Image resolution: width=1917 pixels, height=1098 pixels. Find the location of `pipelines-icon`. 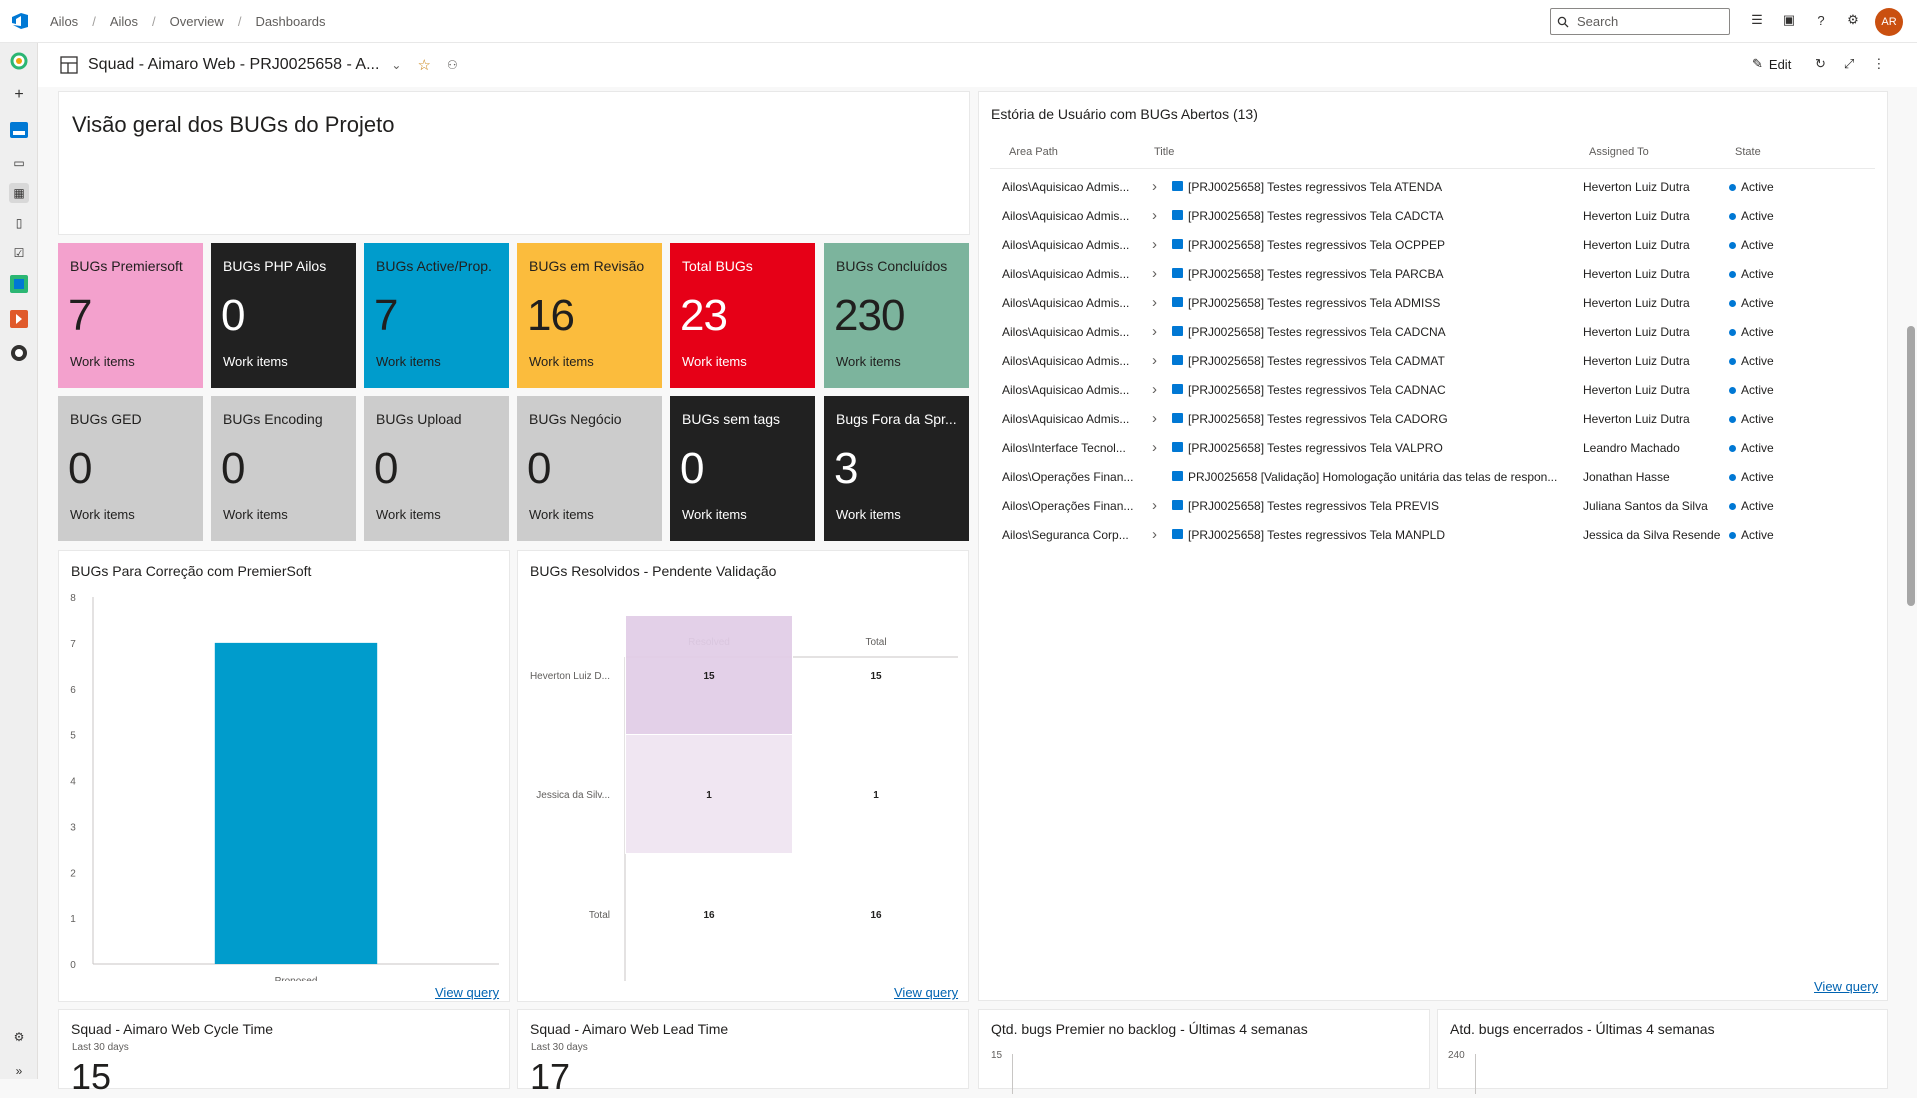

pipelines-icon is located at coordinates (19, 319).